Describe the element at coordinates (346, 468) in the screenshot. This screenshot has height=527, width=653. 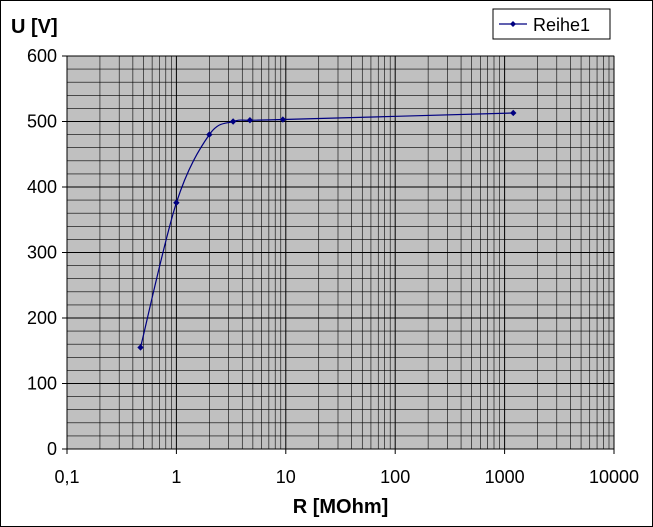
I see `x-tick-labels: 0,1 1 10 100 1000 10000` at that location.